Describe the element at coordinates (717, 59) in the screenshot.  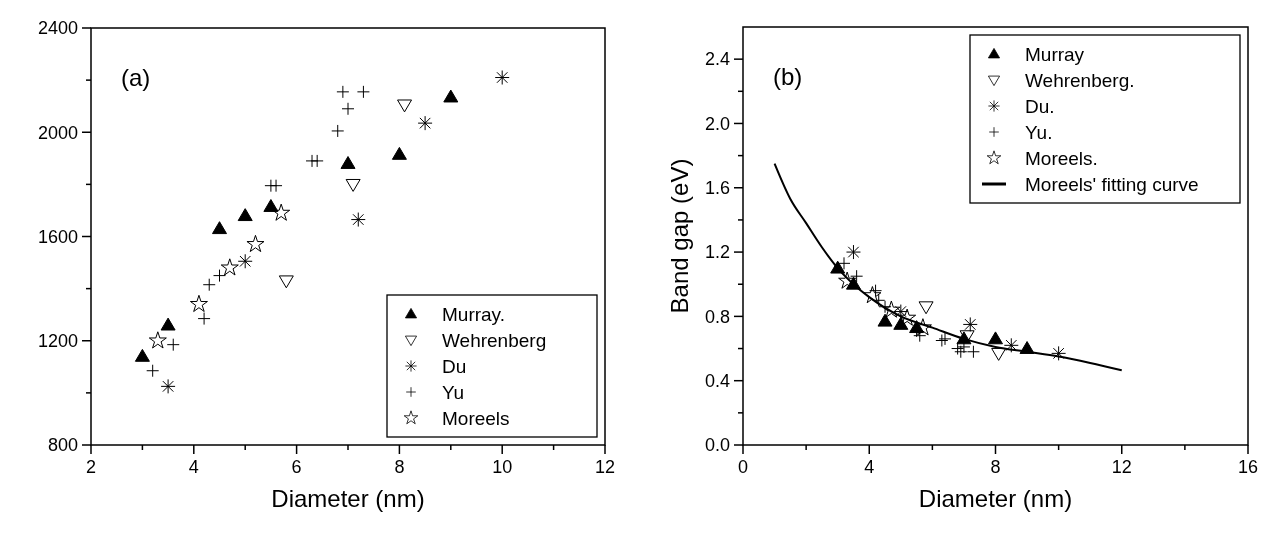
I see `y-tick-label: 2.4` at that location.